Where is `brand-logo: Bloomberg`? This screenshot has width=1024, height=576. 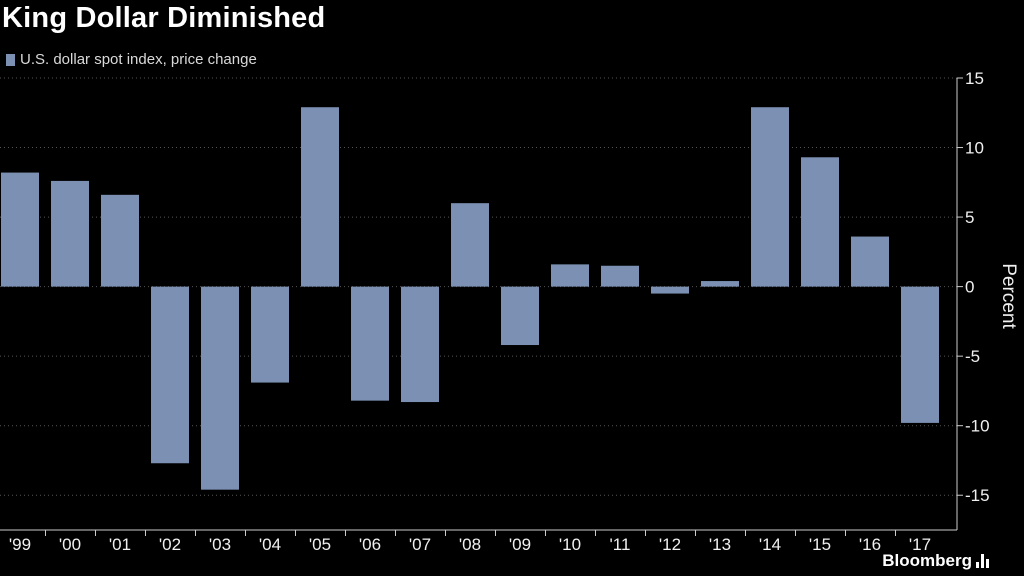 brand-logo: Bloomberg is located at coordinates (936, 561).